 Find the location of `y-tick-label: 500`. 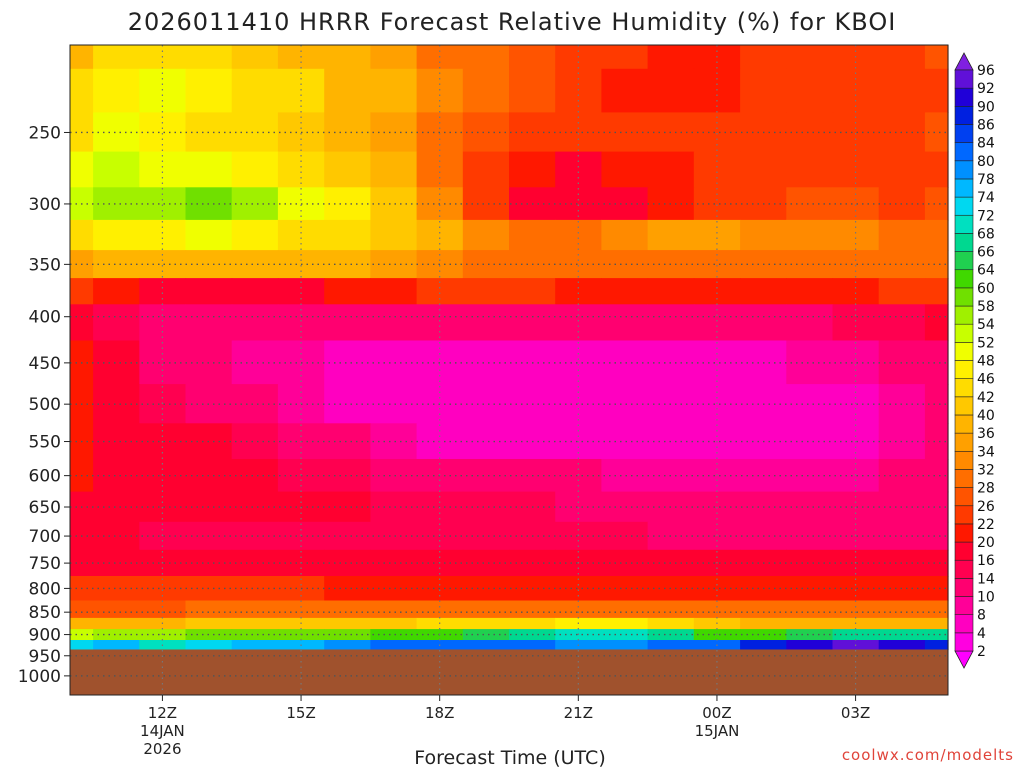

y-tick-label: 500 is located at coordinates (45, 405).